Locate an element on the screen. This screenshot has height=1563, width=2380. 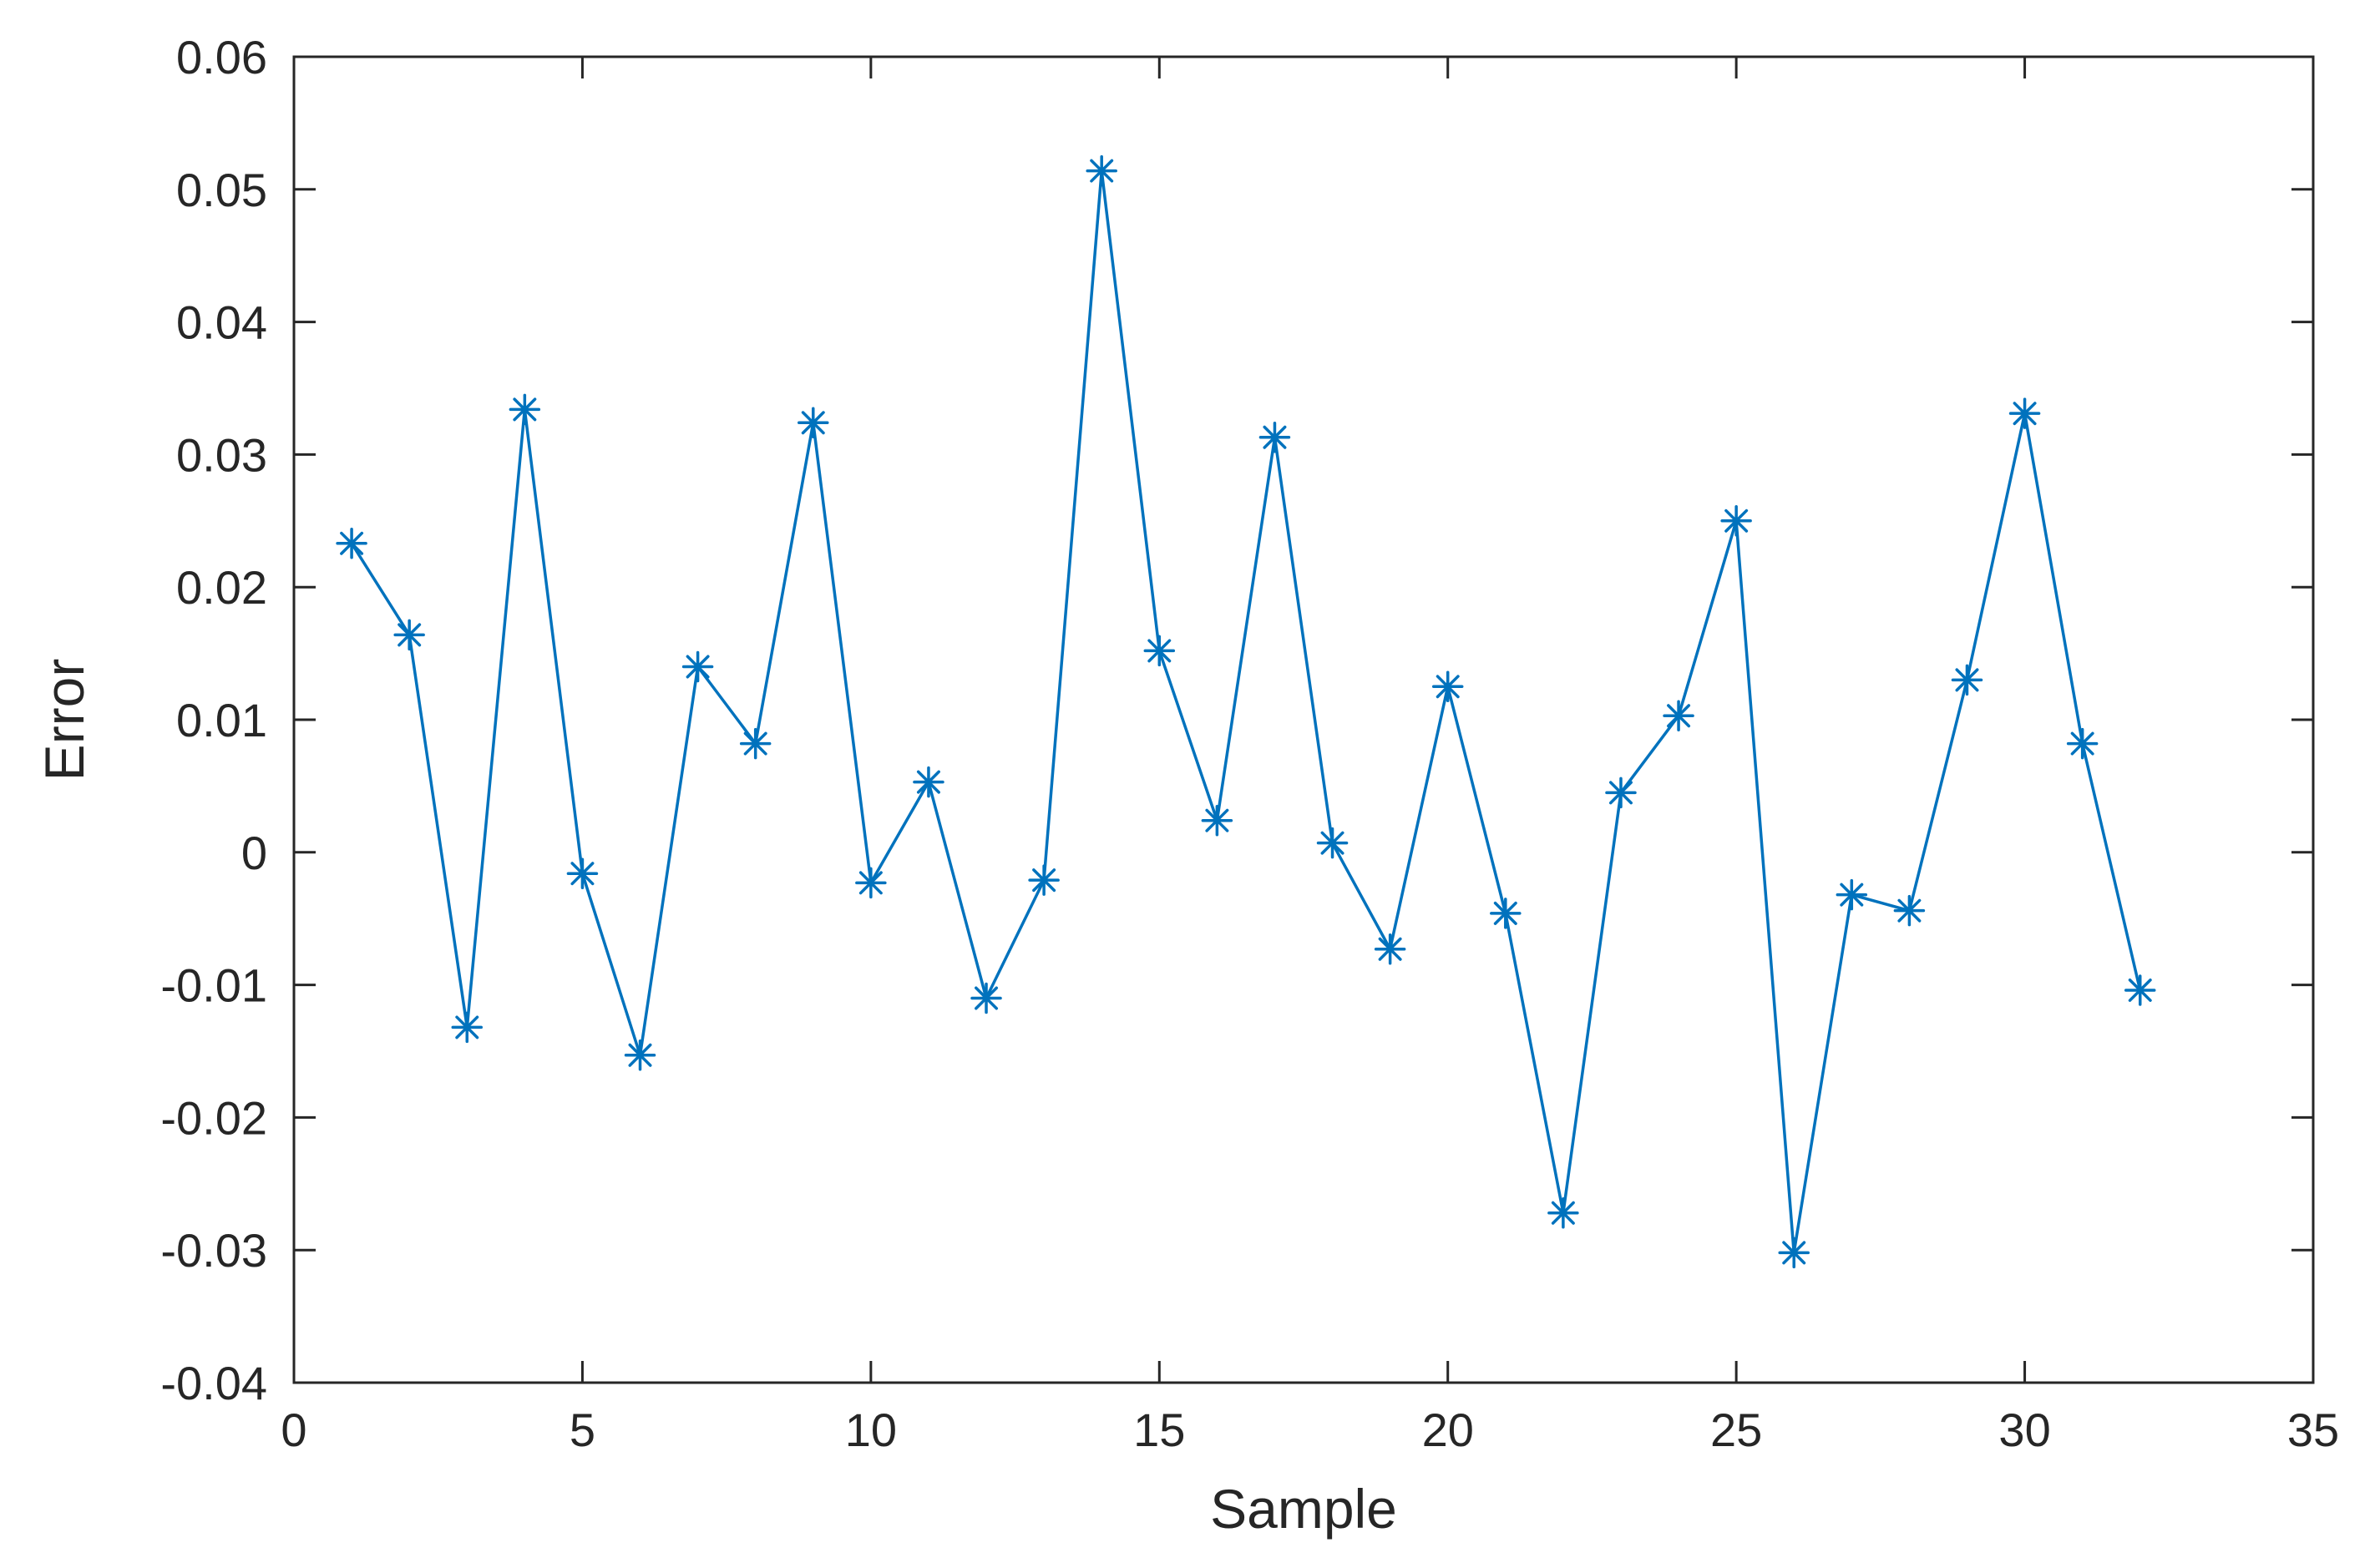
y-tick-label: -0.01 is located at coordinates (213, 985).